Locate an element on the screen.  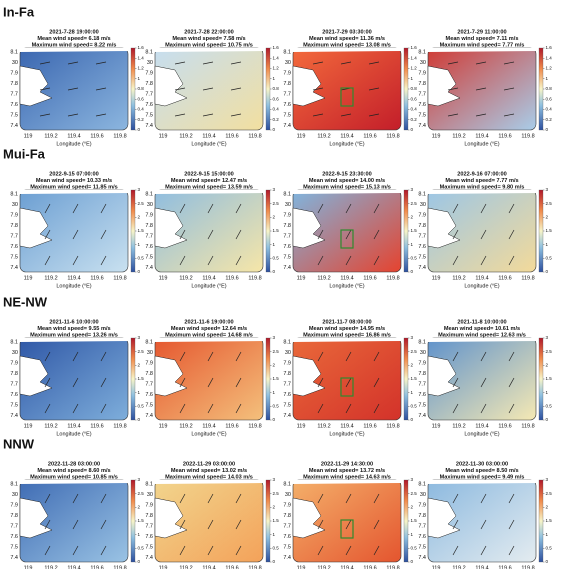
y-tick-label: 7.7 is located at coordinates (14, 94).